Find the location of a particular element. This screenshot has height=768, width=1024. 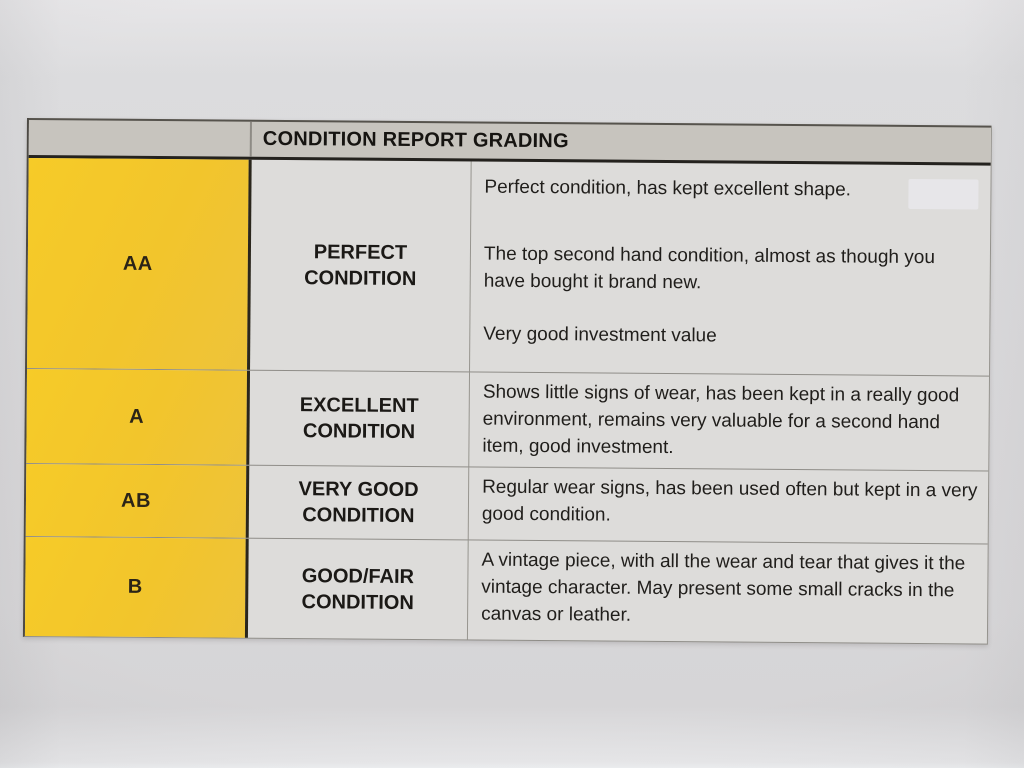

condition-cell-aa: PERFECT CONDITION is located at coordinates (361, 265).